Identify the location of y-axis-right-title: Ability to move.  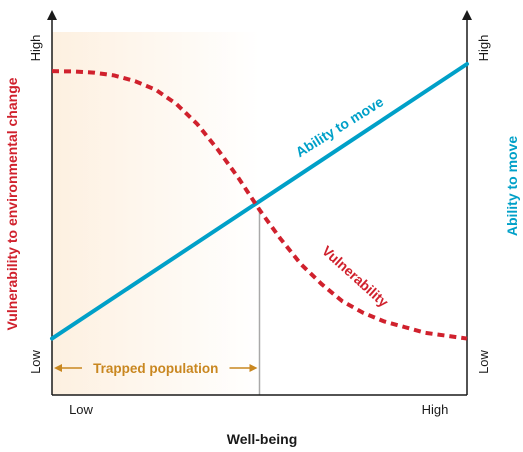
(512, 186).